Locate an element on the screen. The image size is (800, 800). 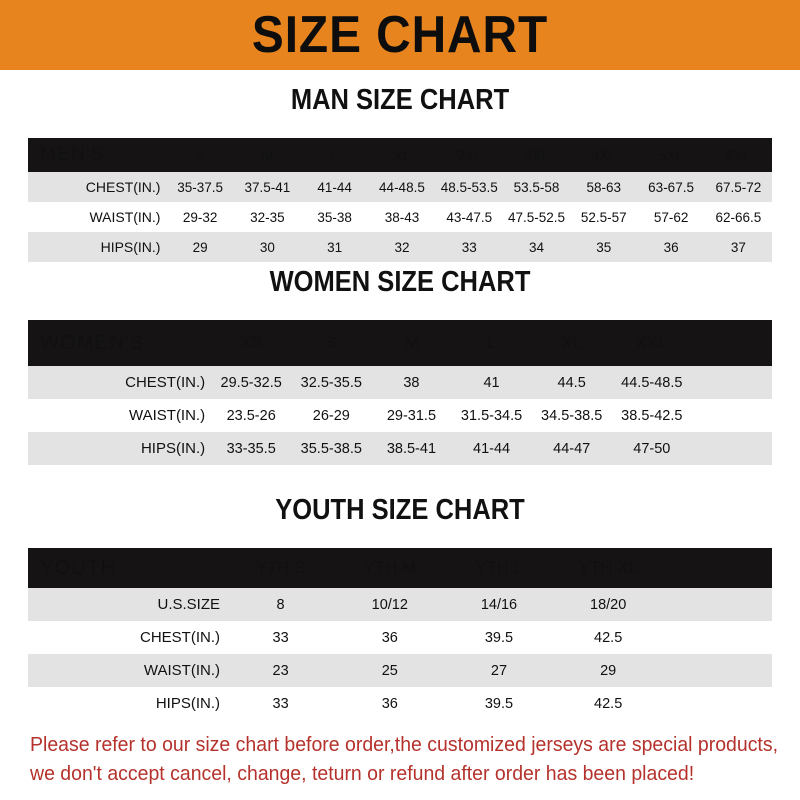
men-section-title: MAN SIZE CHART is located at coordinates (400, 100).